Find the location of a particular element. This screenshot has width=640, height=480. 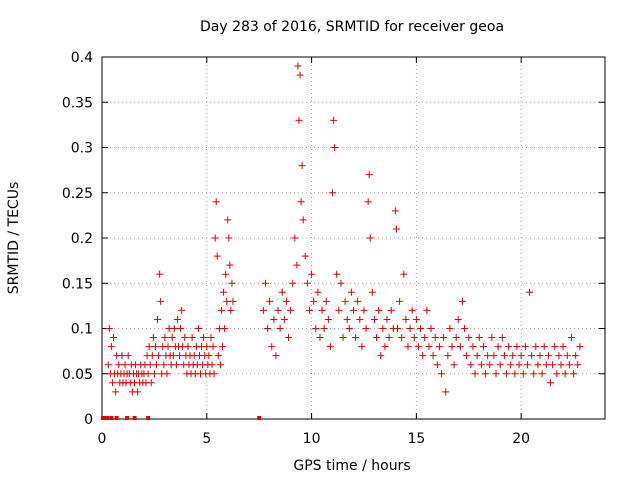

y-tick-label: 0.4 is located at coordinates (82, 58).